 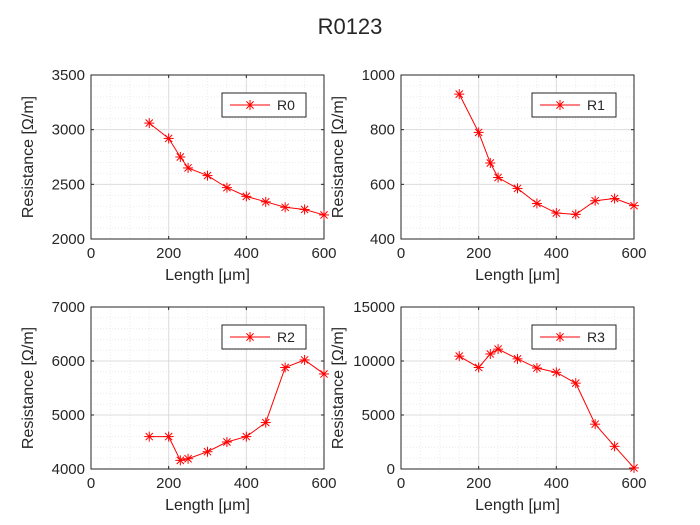 What do you see at coordinates (68, 239) in the screenshot?
I see `y-tick-label: 2000` at bounding box center [68, 239].